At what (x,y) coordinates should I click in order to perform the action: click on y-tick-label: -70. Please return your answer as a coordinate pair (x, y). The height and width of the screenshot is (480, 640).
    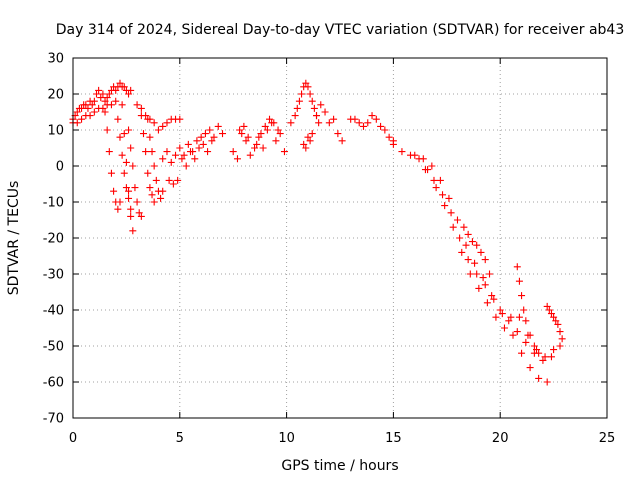
    Looking at the image, I should click on (53, 419).